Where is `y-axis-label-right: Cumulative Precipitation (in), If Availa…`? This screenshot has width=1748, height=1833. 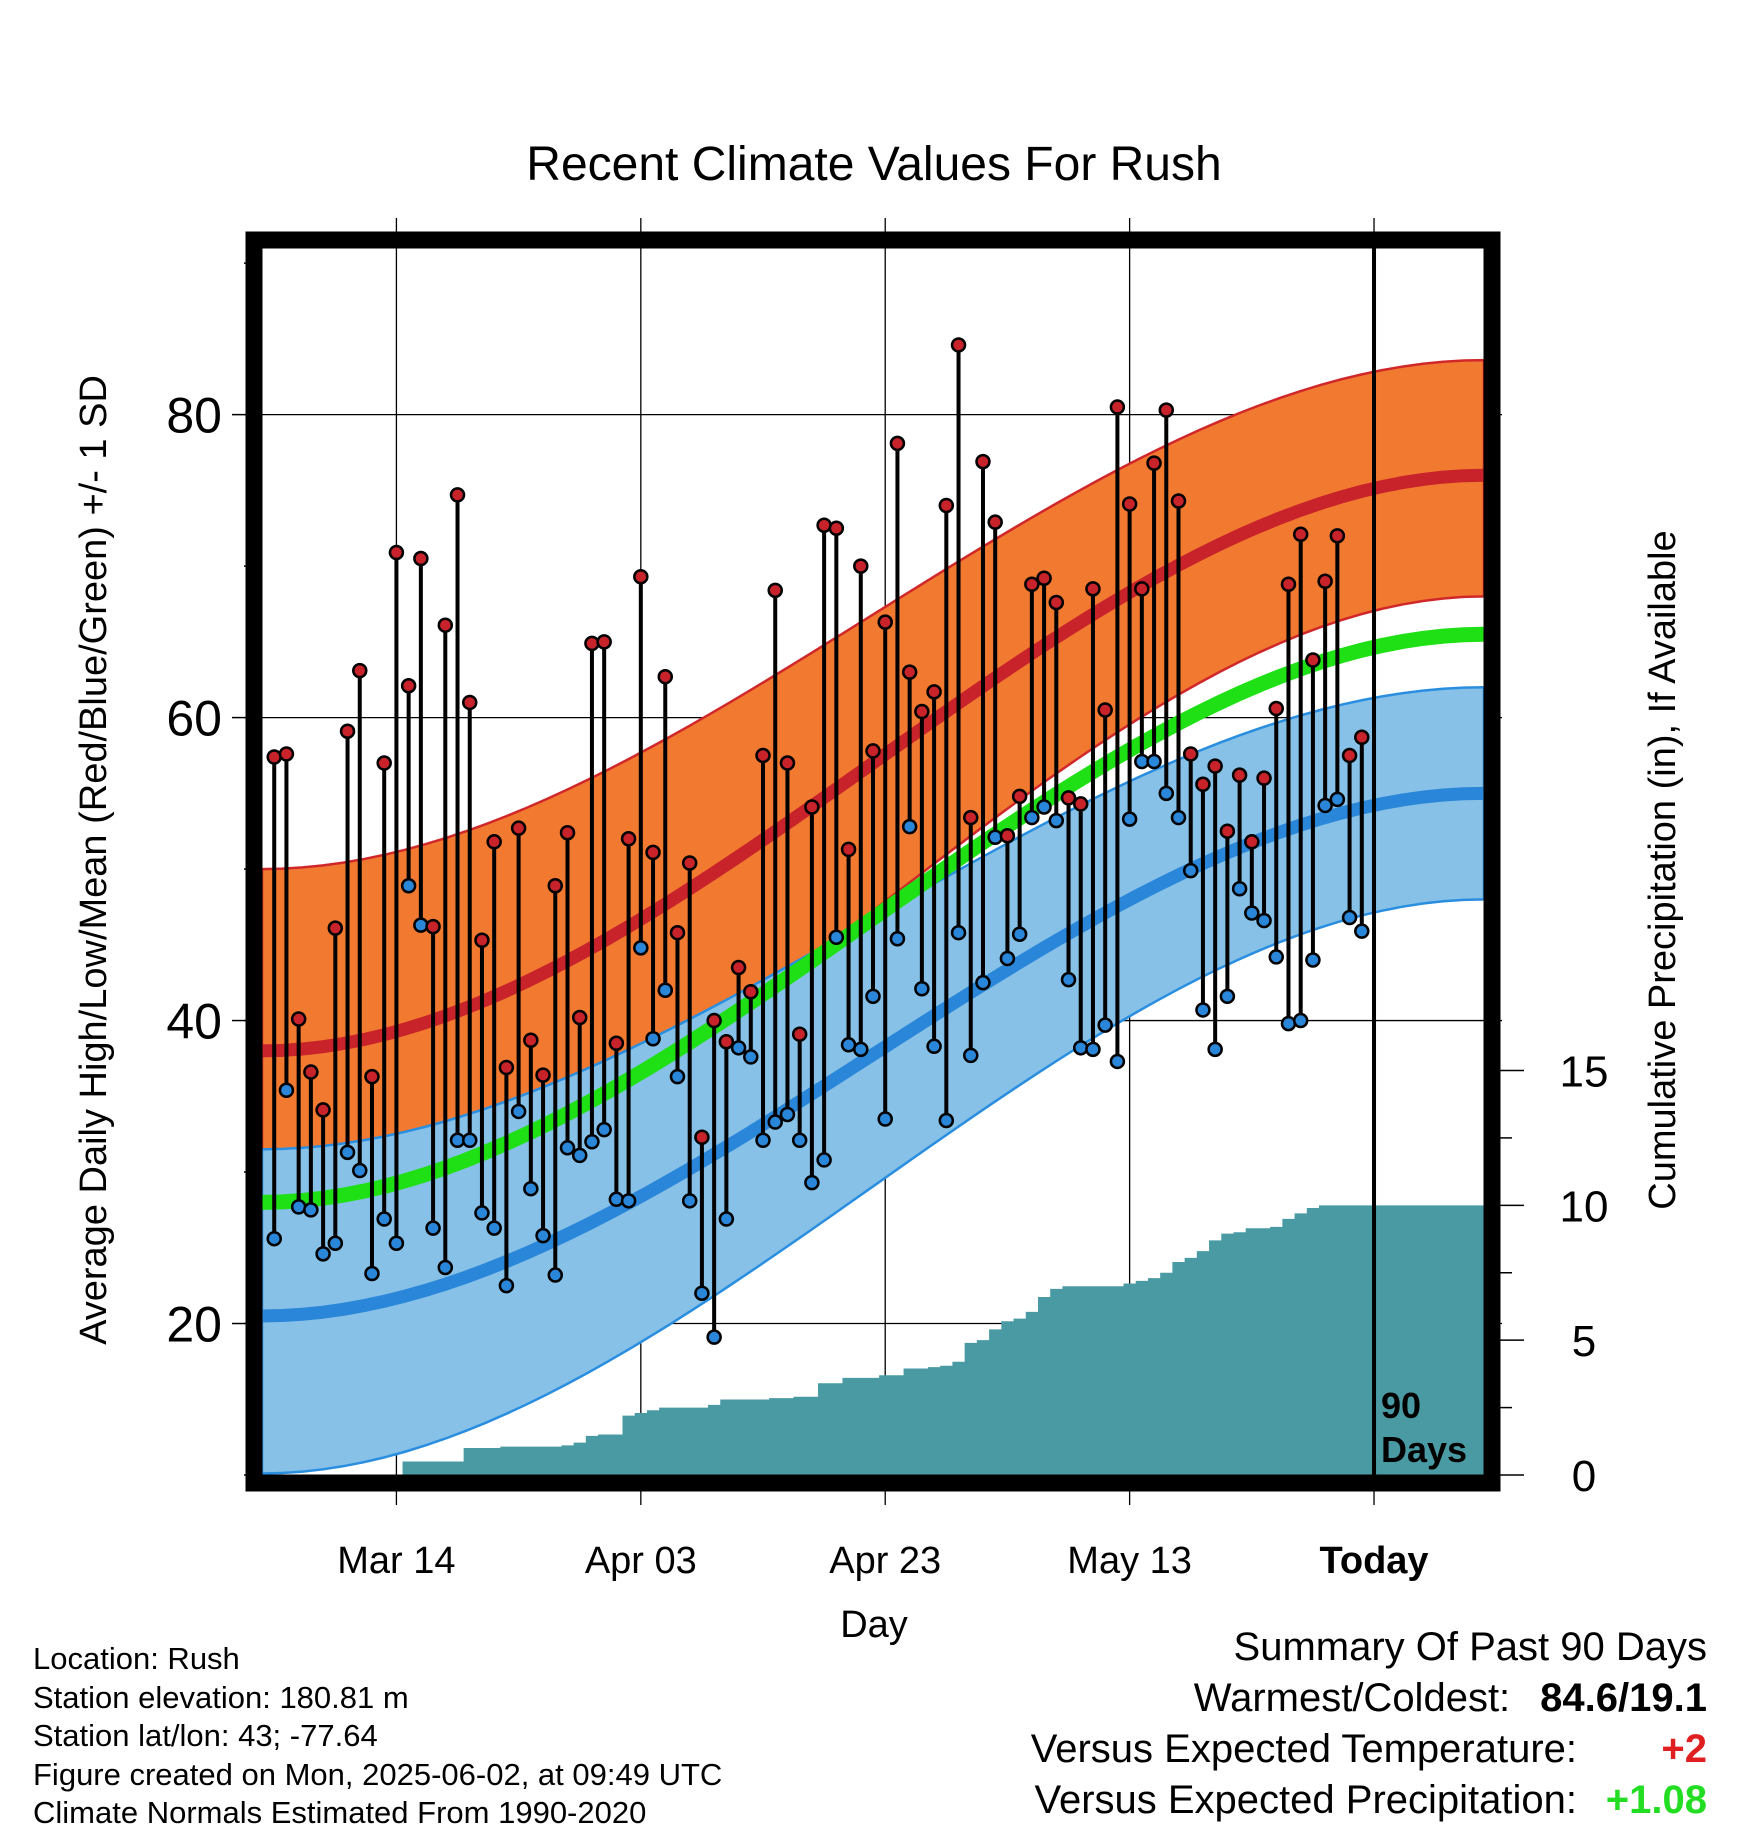
y-axis-label-right: Cumulative Precipitation (in), If Availa… is located at coordinates (1663, 869).